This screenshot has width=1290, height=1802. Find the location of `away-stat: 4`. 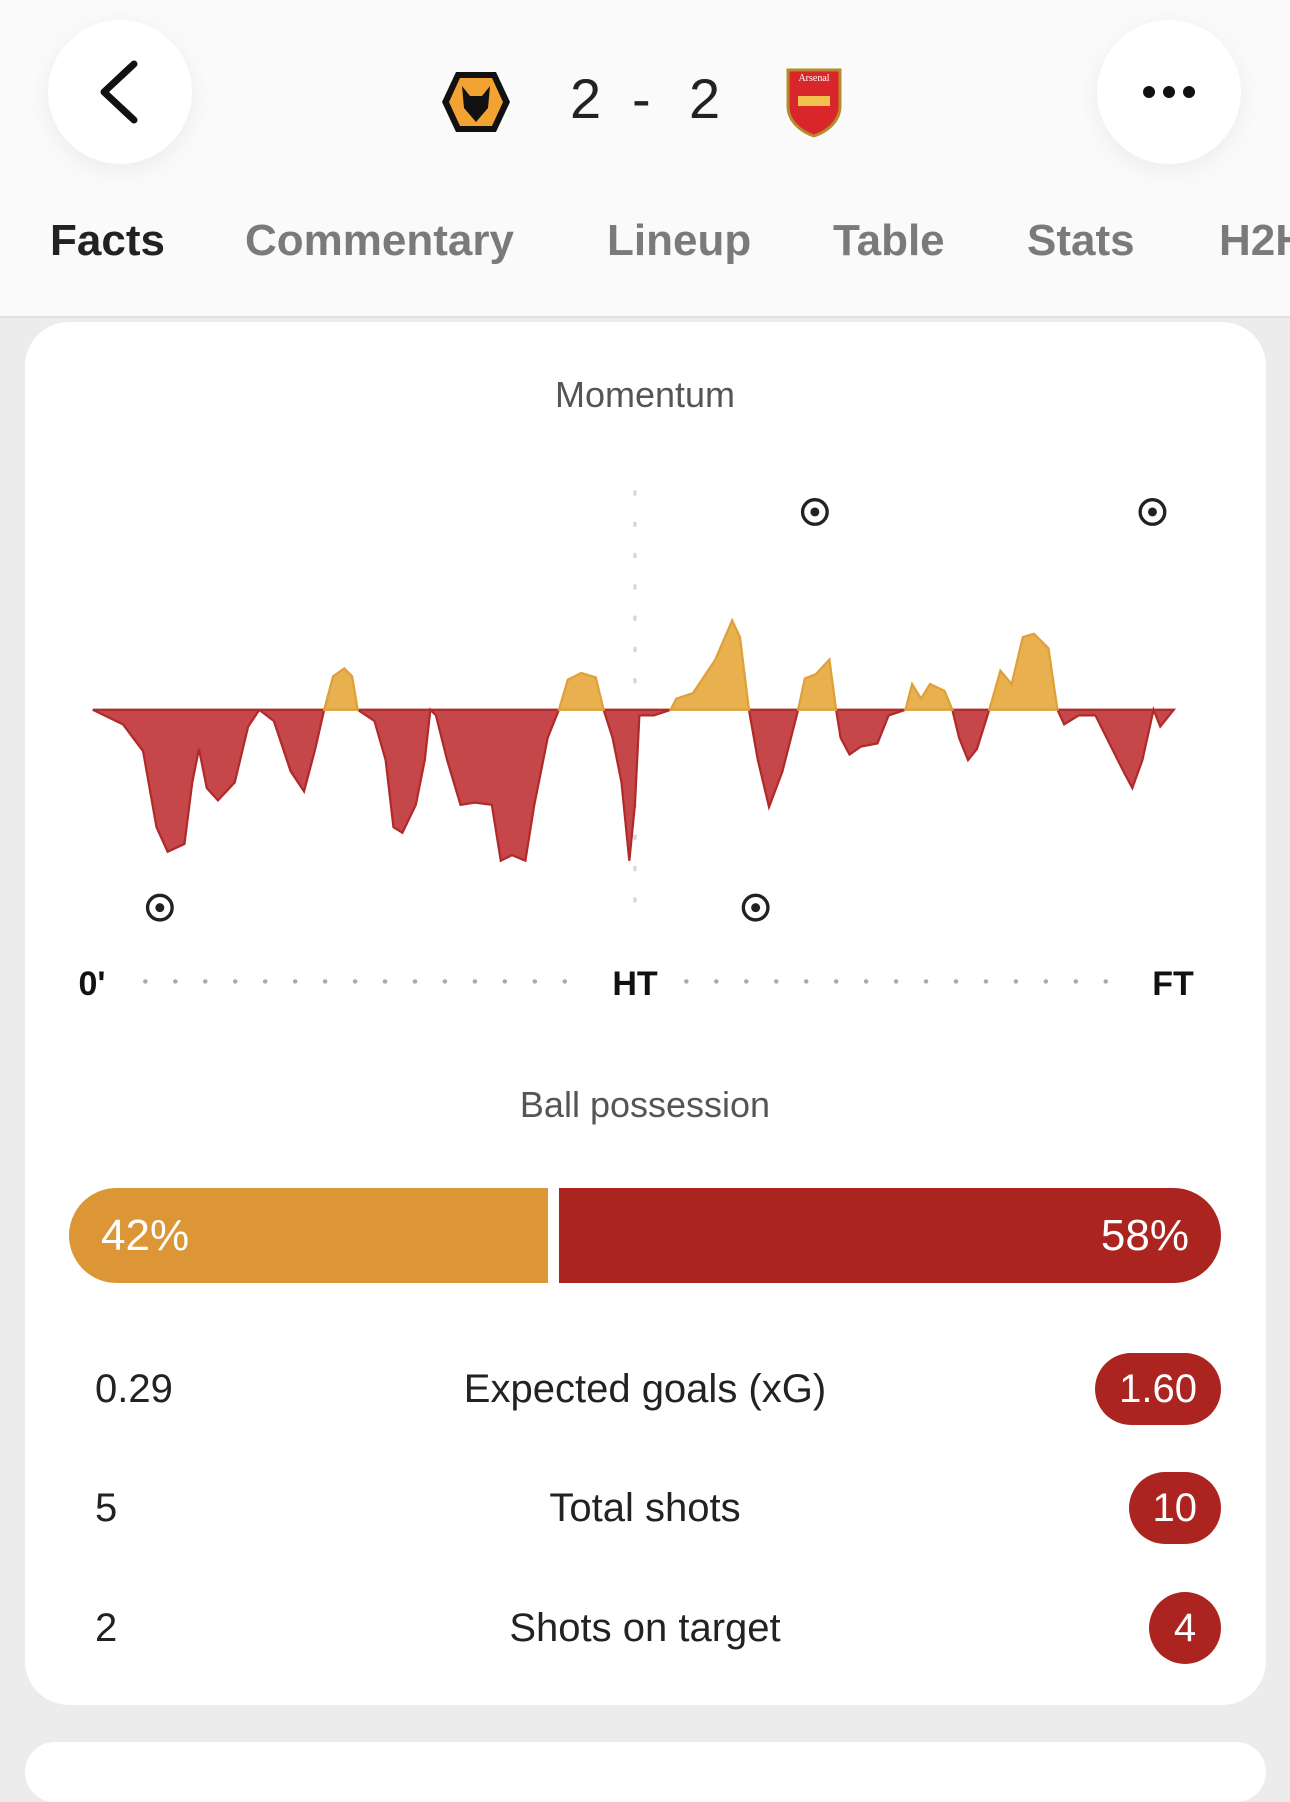

away-stat: 4 is located at coordinates (1185, 1628).